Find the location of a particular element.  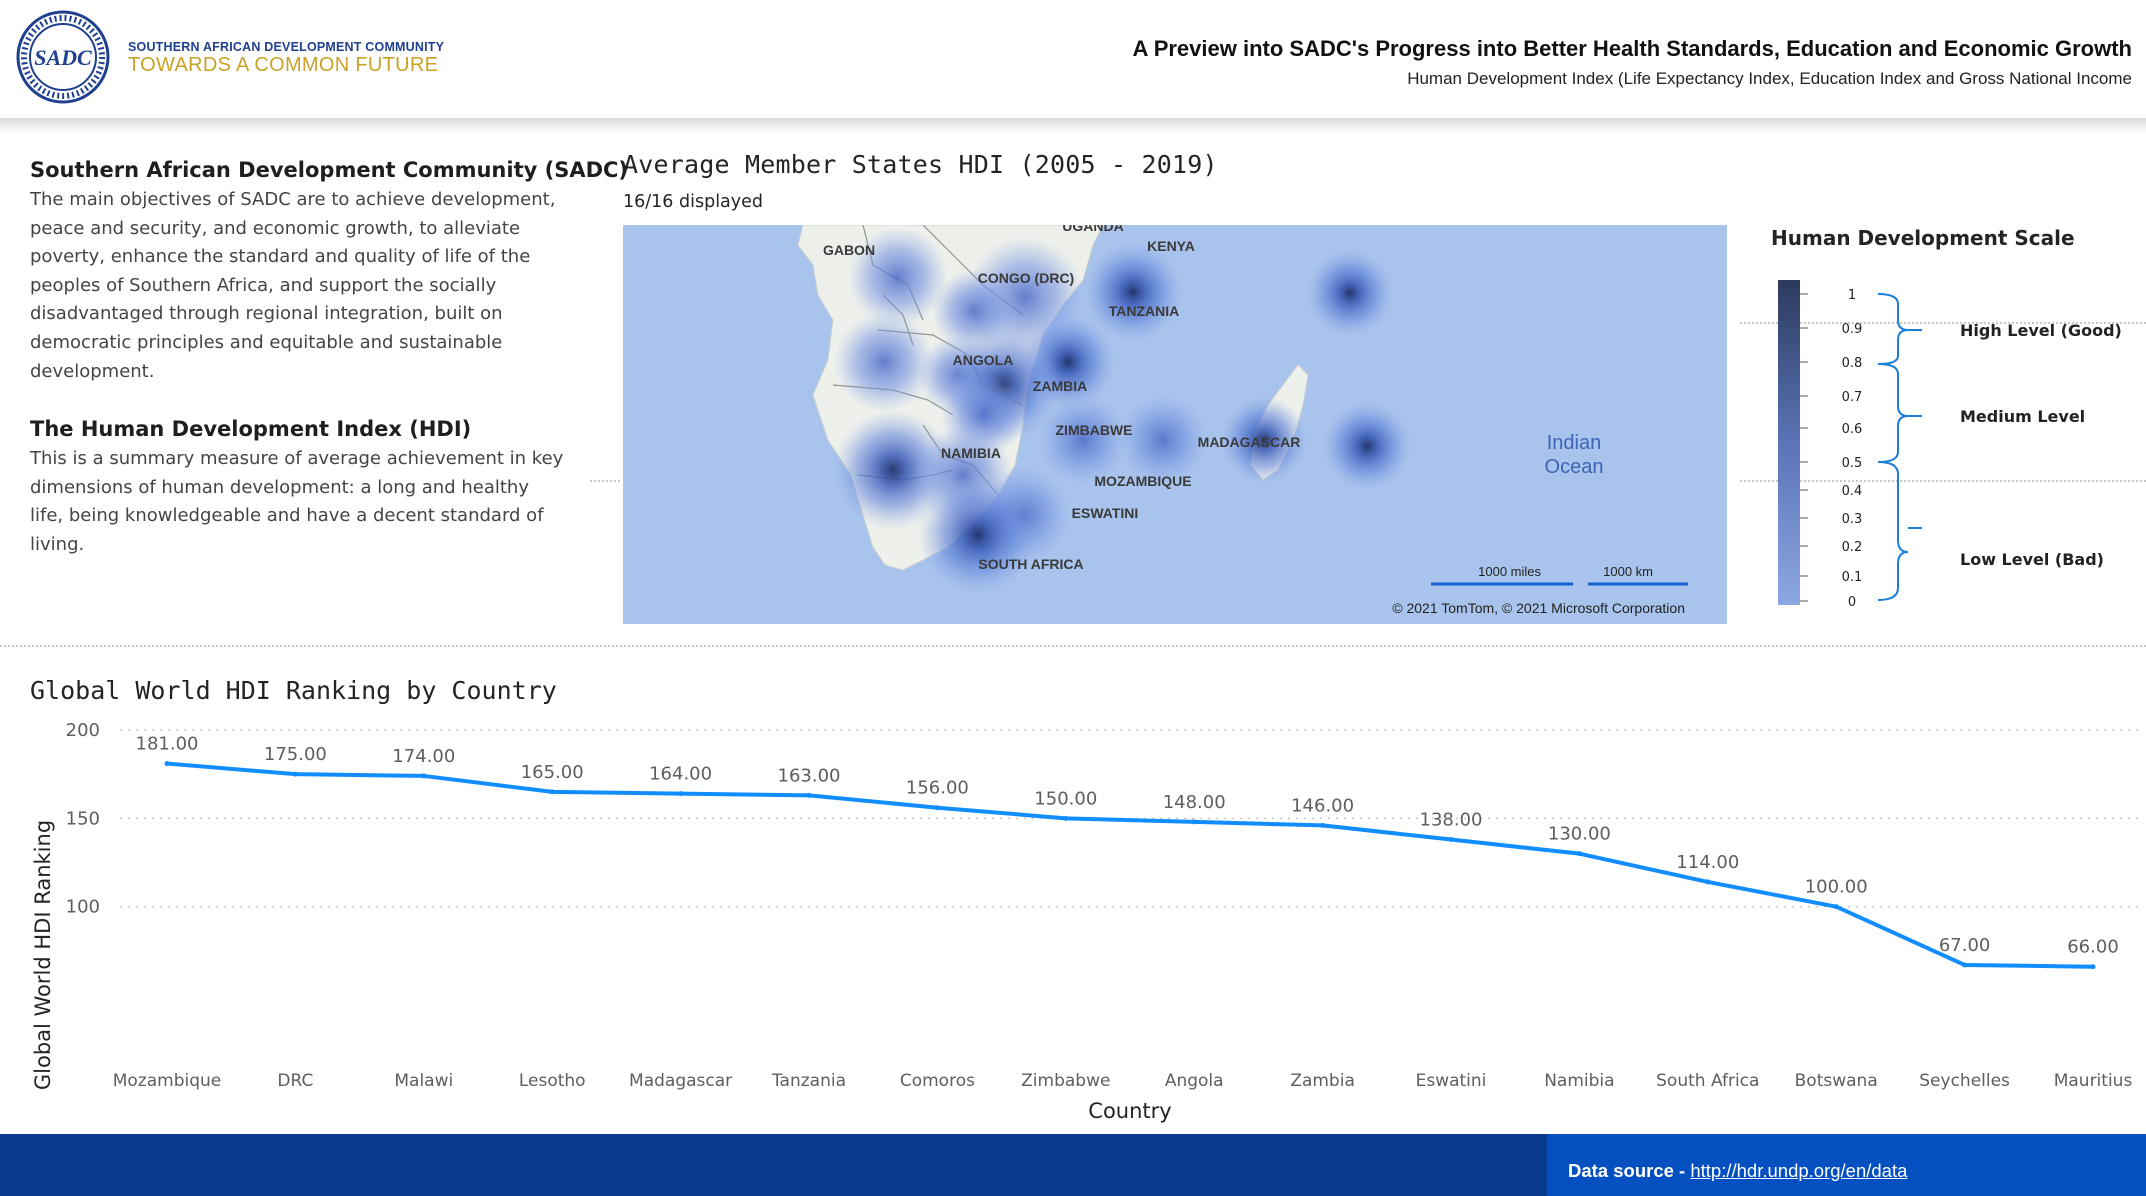

heat-layer is located at coordinates (1122, 411).